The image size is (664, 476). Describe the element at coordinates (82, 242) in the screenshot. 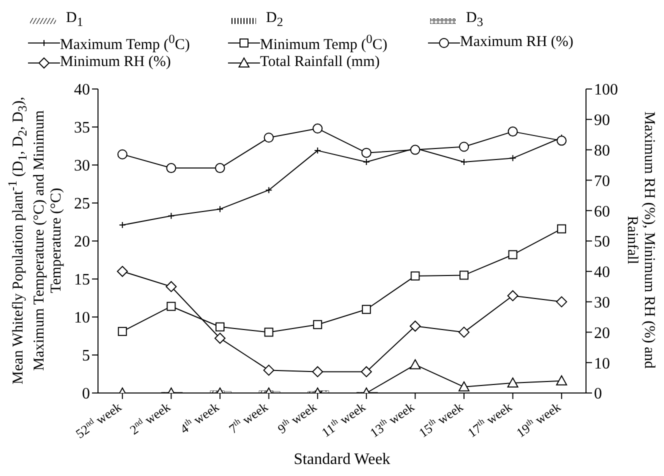

I see `y-tick-label: 20` at that location.